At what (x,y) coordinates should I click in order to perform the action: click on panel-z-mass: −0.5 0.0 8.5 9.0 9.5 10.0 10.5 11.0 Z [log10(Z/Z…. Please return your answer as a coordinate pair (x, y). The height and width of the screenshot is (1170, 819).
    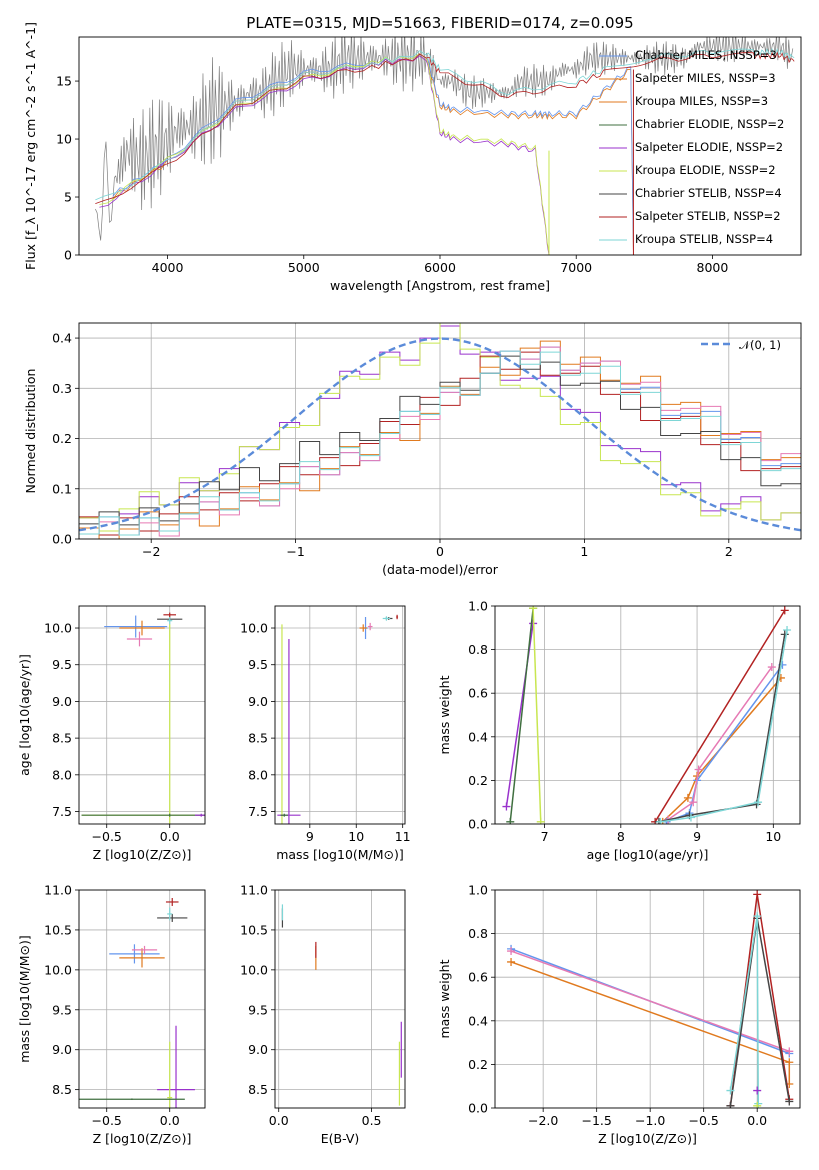
    Looking at the image, I should click on (111, 1014).